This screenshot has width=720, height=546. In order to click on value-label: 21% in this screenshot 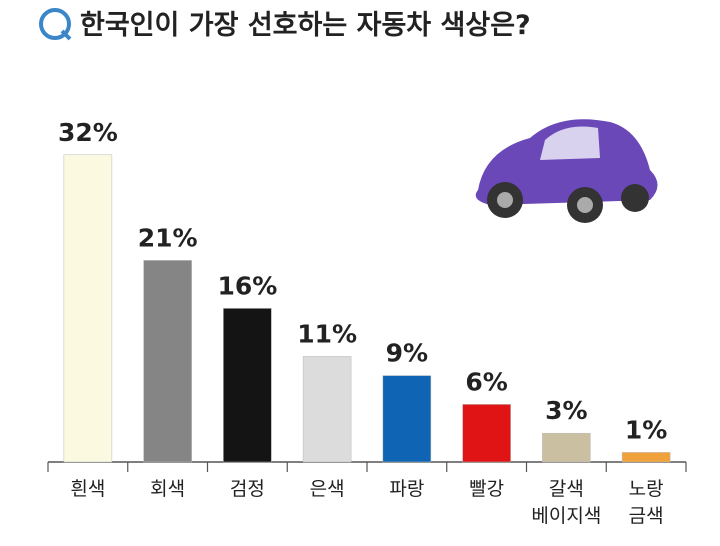, I will do `click(168, 237)`.